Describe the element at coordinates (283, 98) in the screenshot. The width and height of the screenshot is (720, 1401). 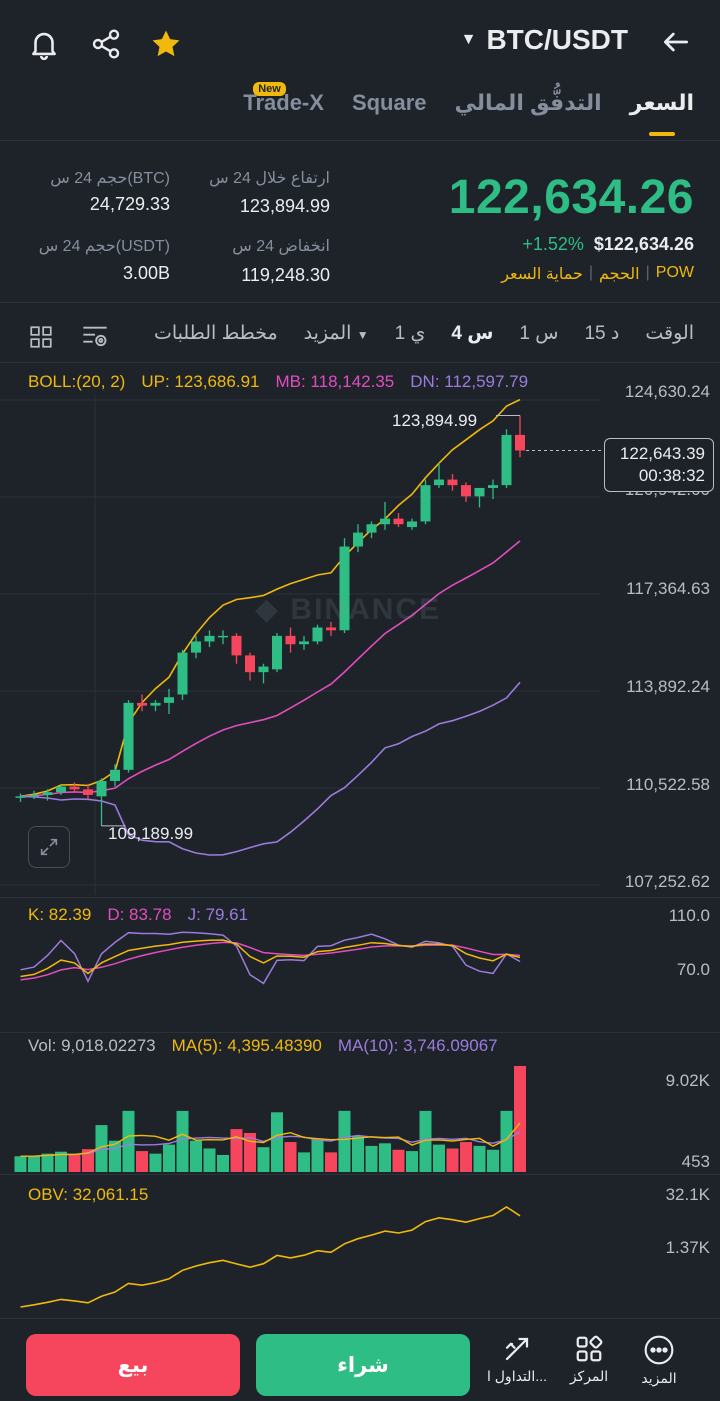
I see `tab-trade-x: Trade-X New` at that location.